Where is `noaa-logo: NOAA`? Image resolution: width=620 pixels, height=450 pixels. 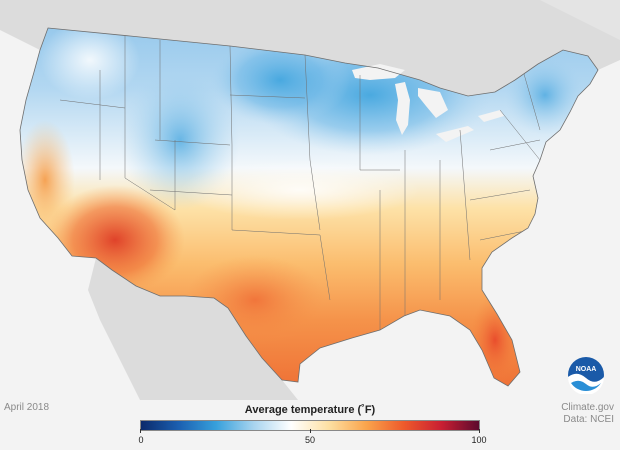 noaa-logo: NOAA is located at coordinates (586, 375).